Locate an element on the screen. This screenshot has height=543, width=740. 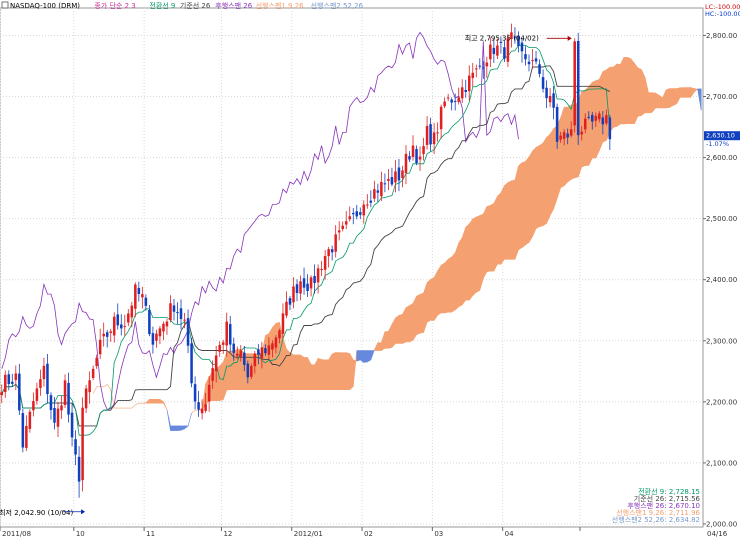
title-part: NASDAQ-100 (DRM) is located at coordinates (45, 6).